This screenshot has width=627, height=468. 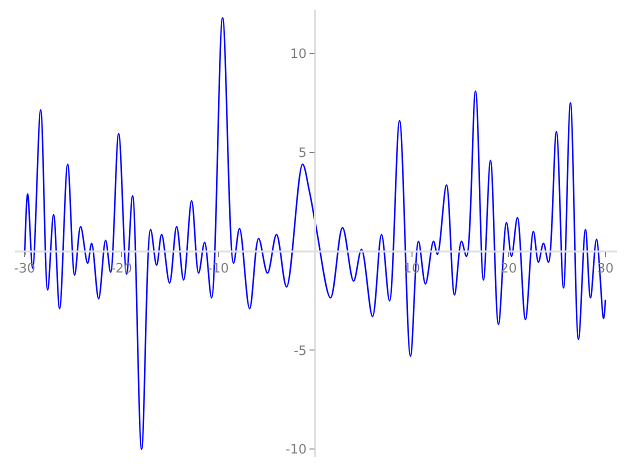 I want to click on x-tick-label: -30, so click(x=25, y=269).